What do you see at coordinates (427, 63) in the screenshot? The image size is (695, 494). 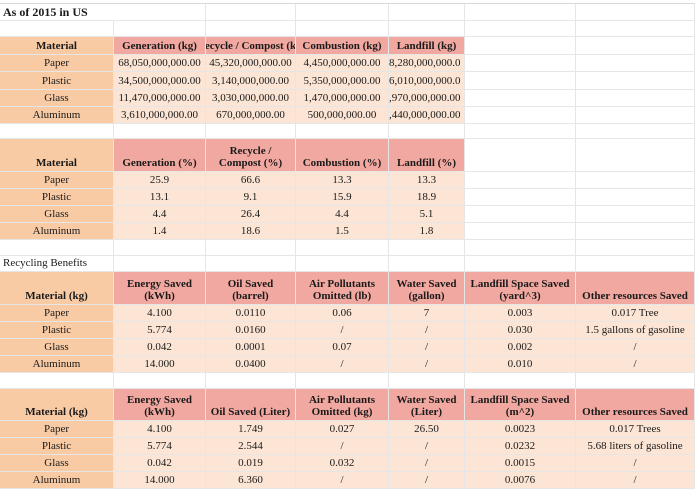 I see `value-cell: 8,280,000,000.0` at bounding box center [427, 63].